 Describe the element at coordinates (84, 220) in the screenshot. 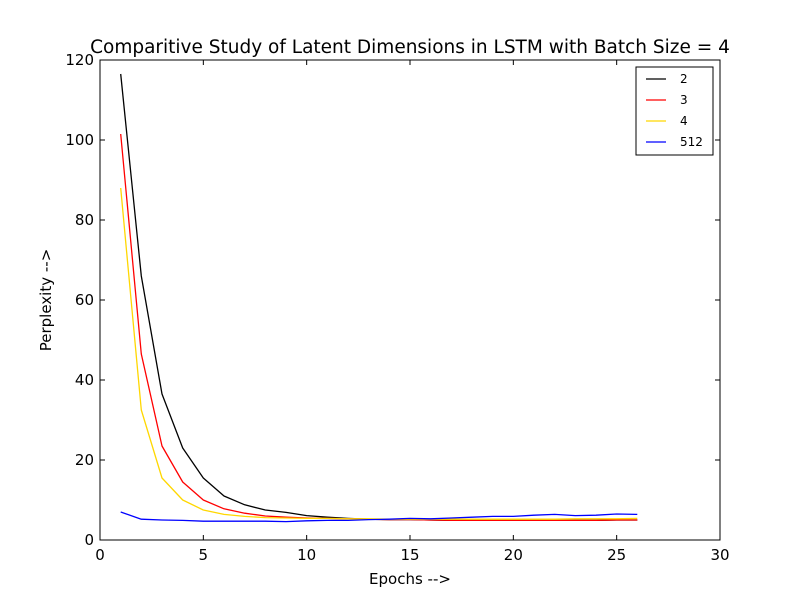

I see `y-tick-label: 80` at that location.